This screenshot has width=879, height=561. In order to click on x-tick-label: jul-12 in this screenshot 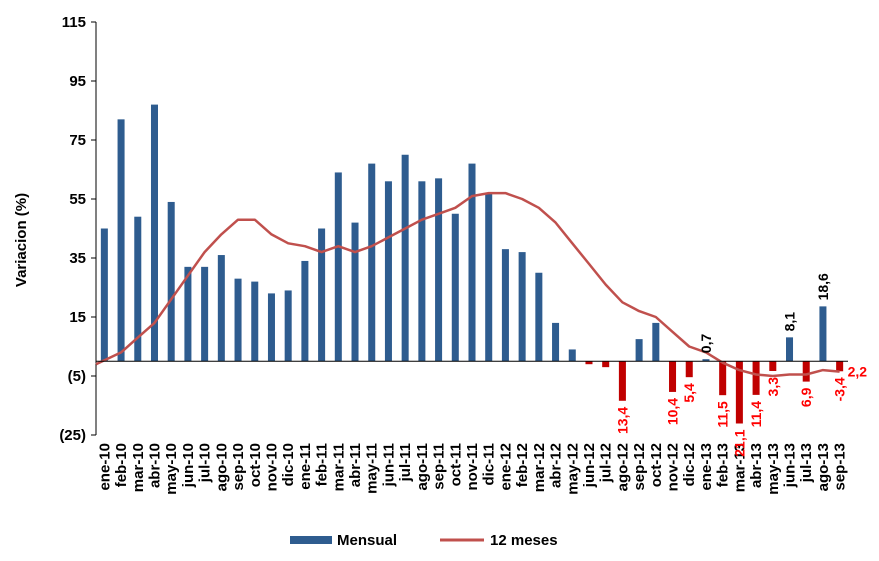, I will do `click(606, 463)`.